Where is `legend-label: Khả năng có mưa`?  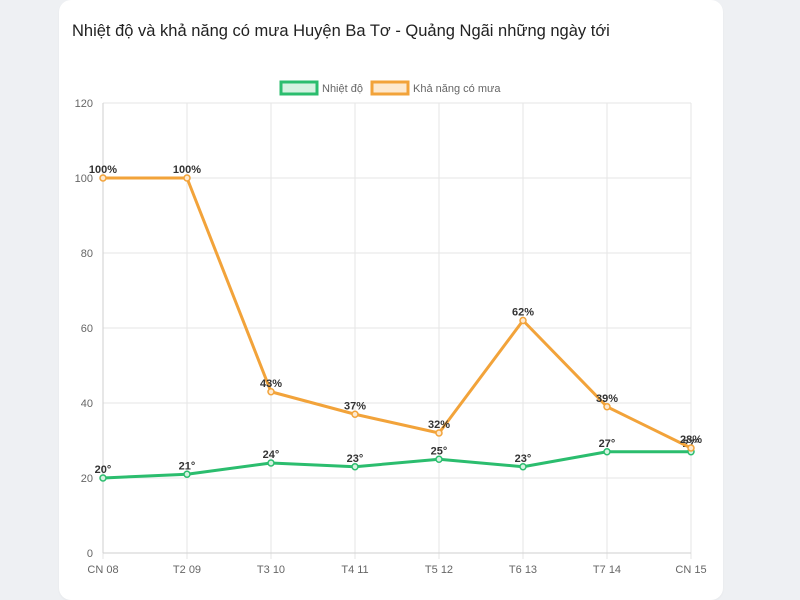 legend-label: Khả năng có mưa is located at coordinates (457, 89).